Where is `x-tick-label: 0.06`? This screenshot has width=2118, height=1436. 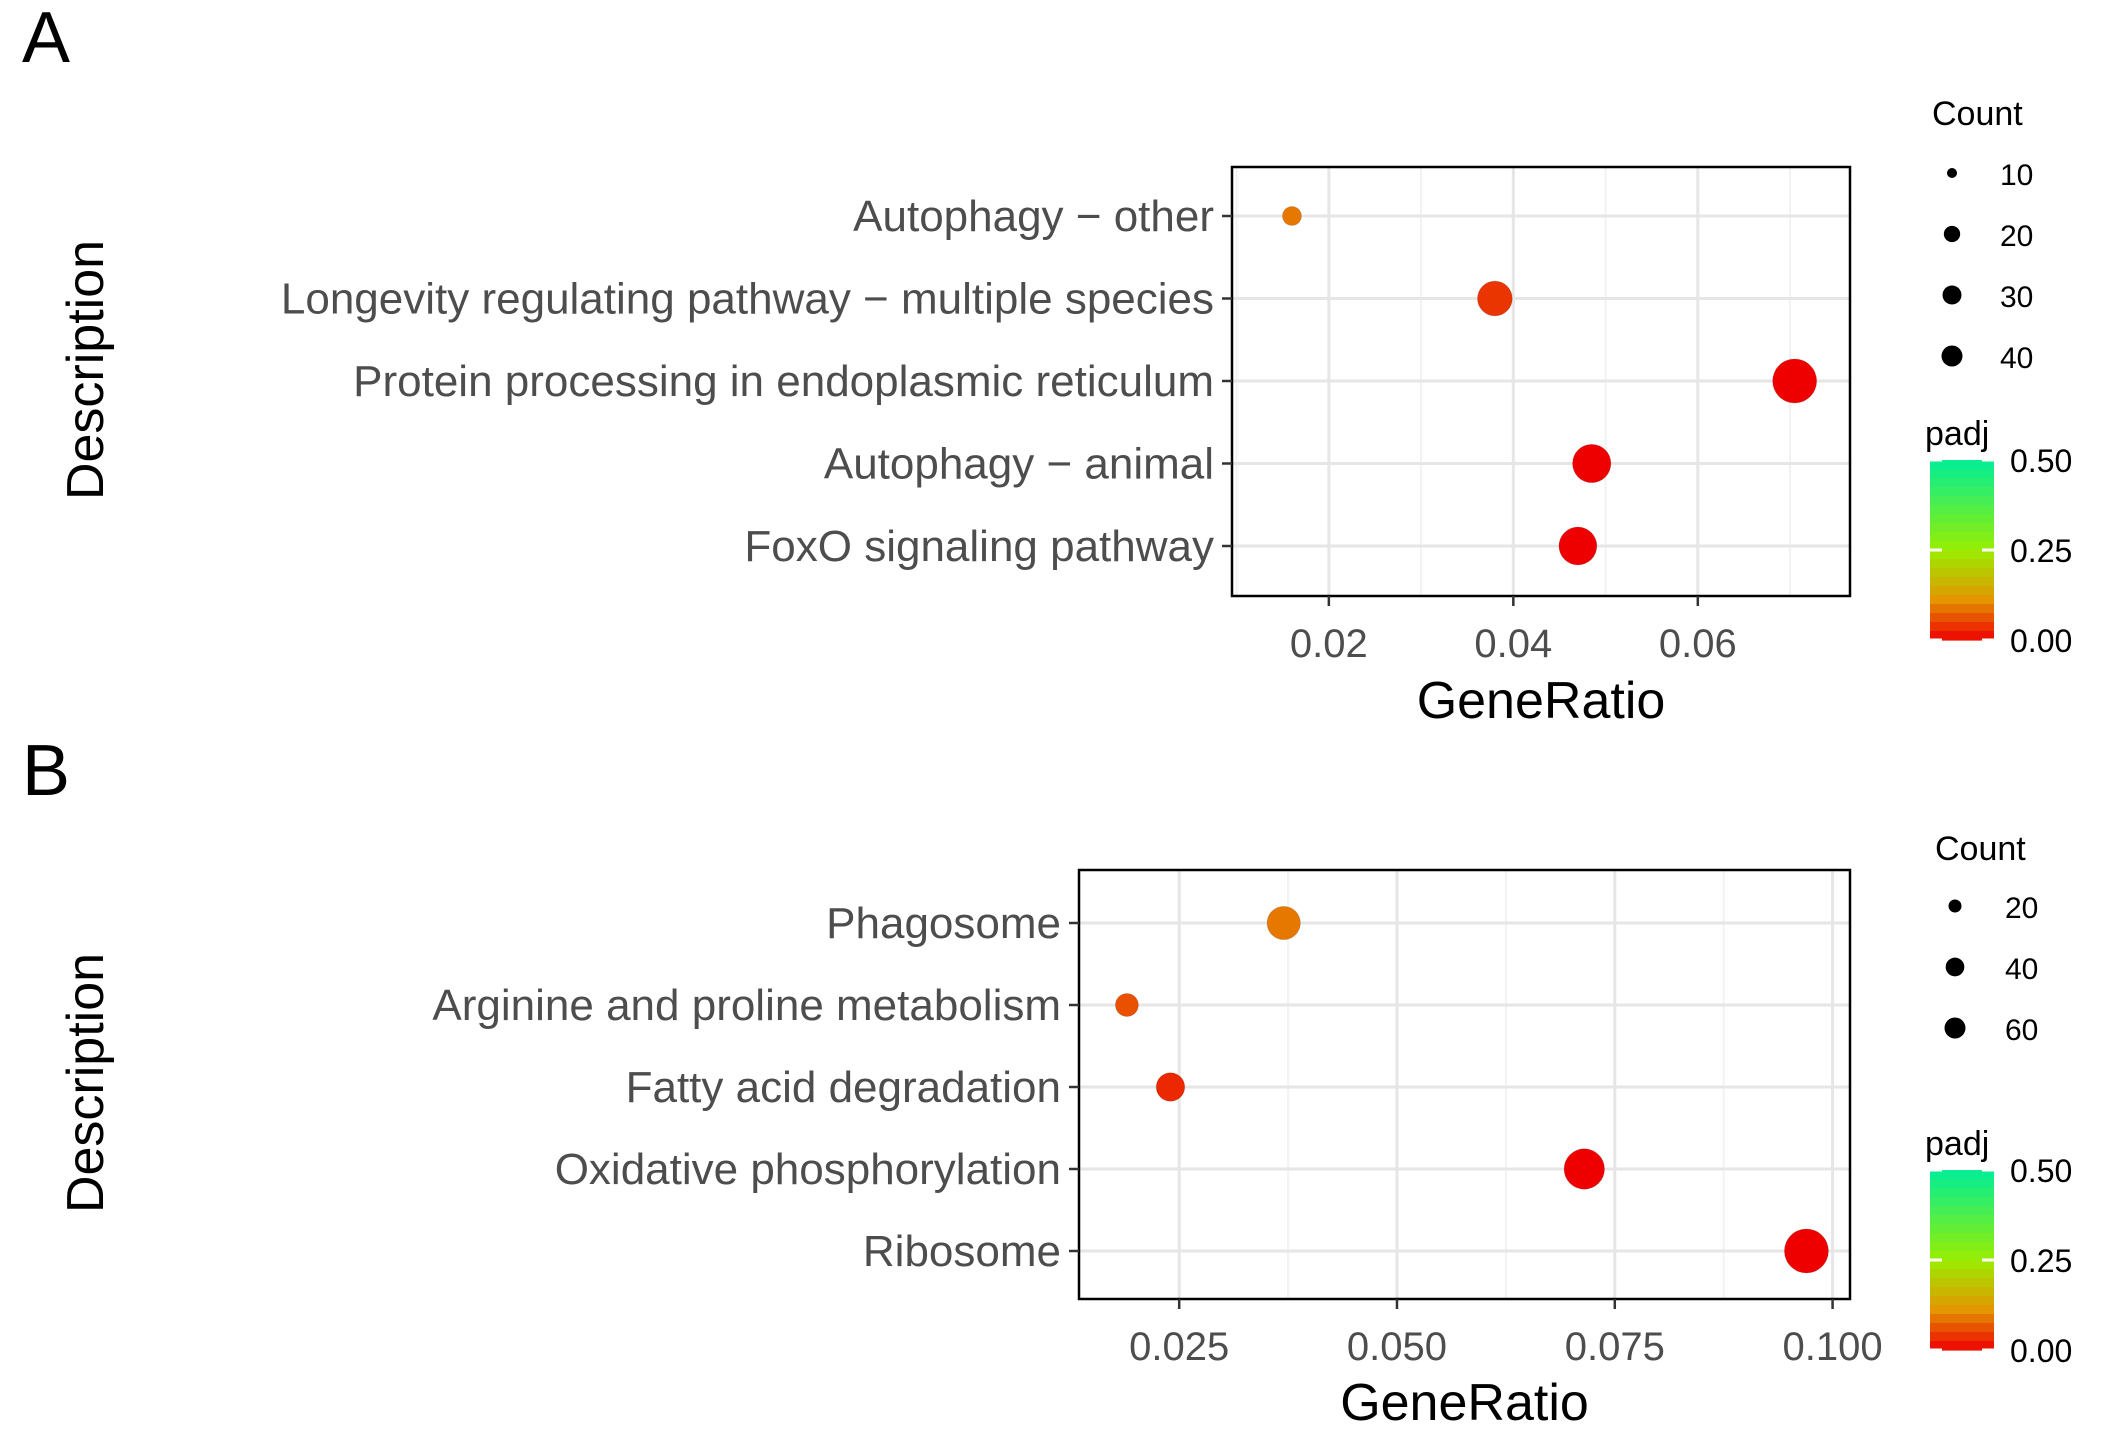 x-tick-label: 0.06 is located at coordinates (1698, 644).